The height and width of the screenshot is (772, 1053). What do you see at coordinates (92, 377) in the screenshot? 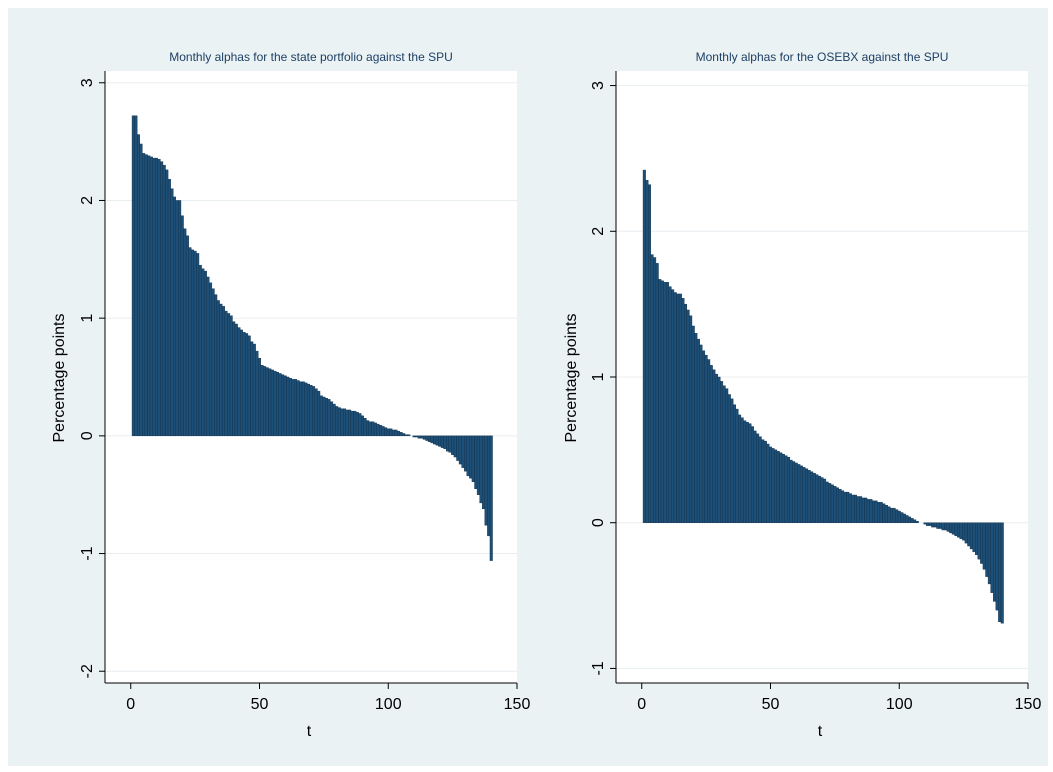
I see `y-axis-left: -2 -1 0 1 2 3` at bounding box center [92, 377].